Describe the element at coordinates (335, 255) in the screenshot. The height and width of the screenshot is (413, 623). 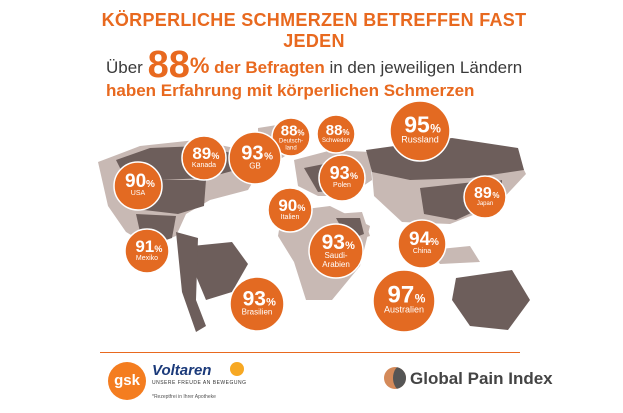
I see `bubble-label: Saudi-` at that location.